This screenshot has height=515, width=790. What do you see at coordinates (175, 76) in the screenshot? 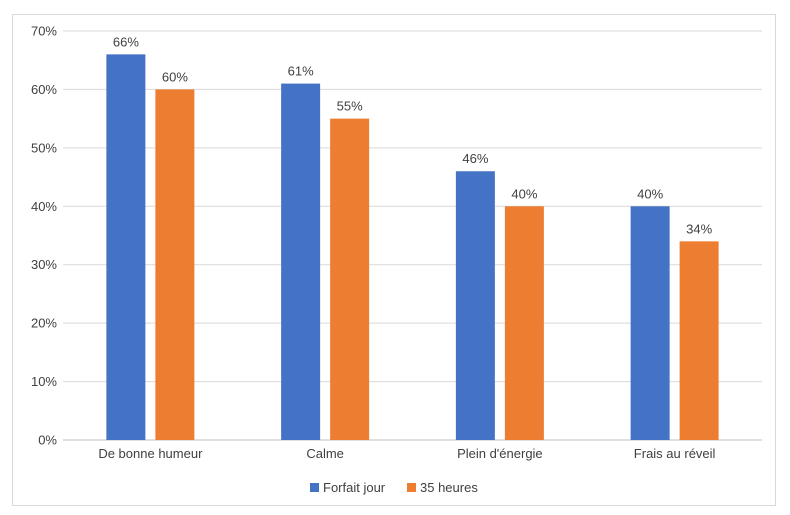
I see `data-label: 60%` at bounding box center [175, 76].